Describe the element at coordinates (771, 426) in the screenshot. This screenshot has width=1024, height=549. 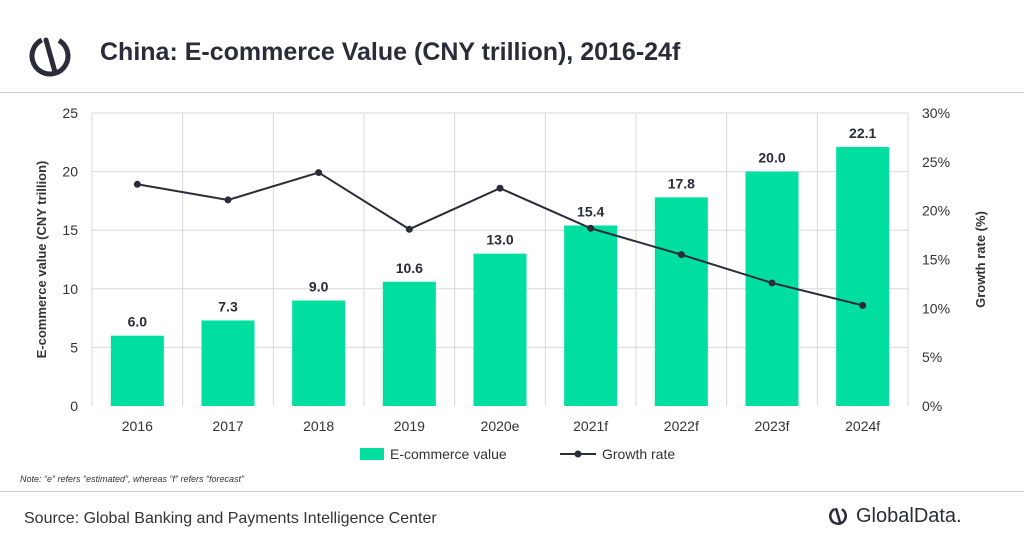
I see `x-tick-label: 2023f` at that location.